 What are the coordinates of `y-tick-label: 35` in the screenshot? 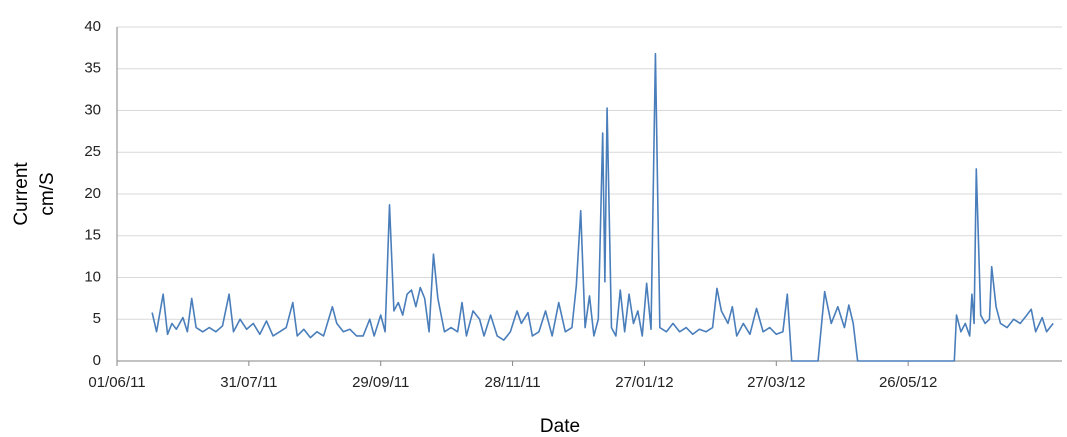 It's located at (92, 68).